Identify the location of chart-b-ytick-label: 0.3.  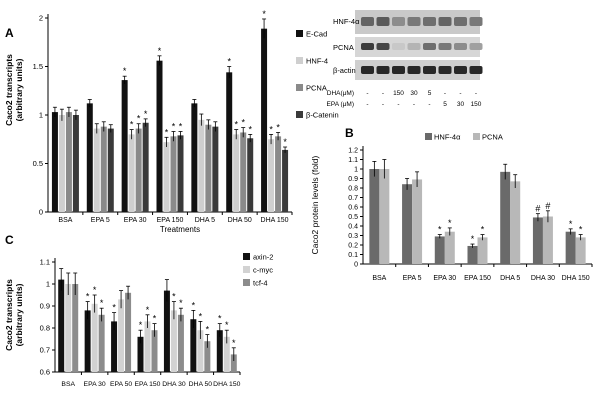
(353, 236).